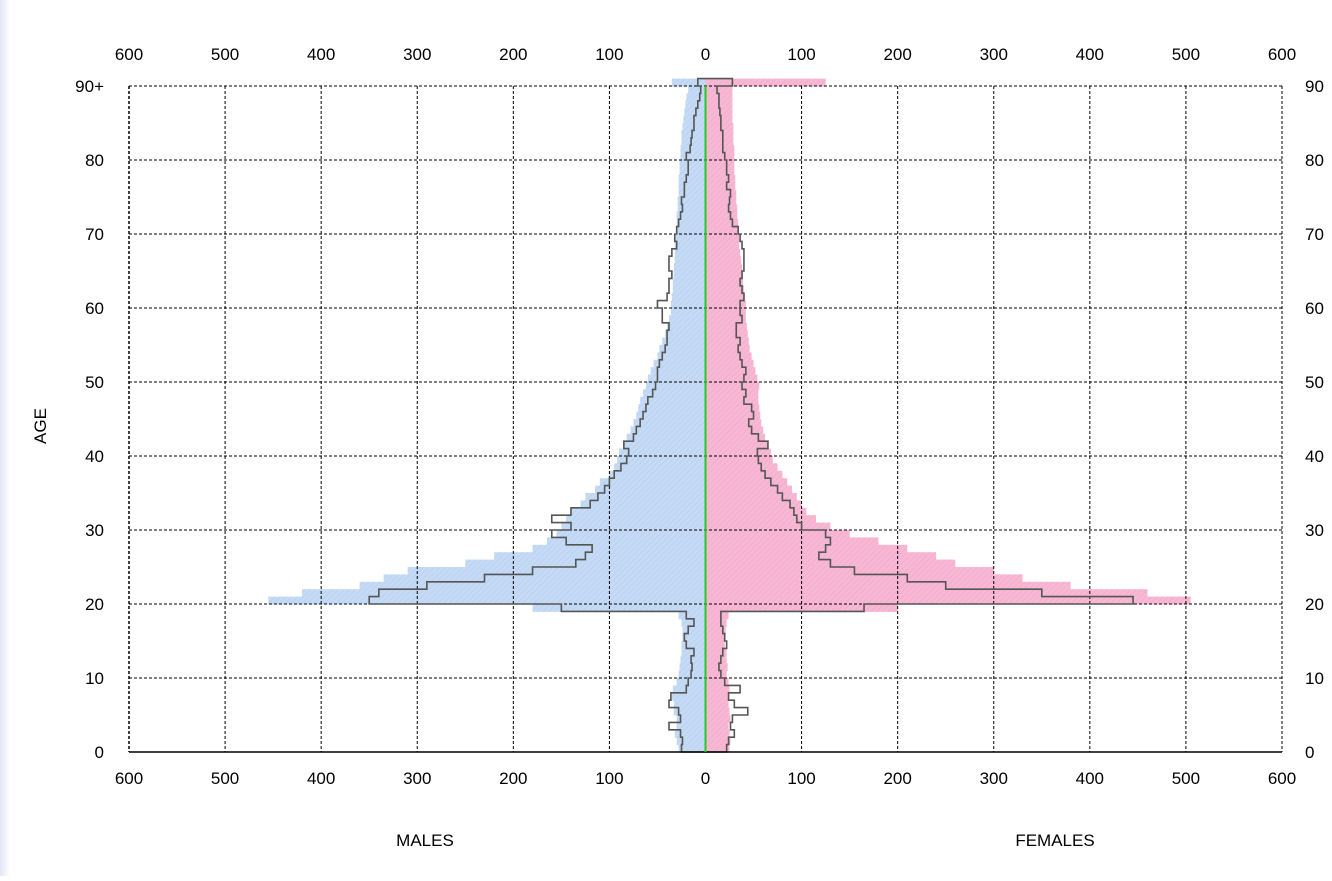 This screenshot has height=881, width=1332. What do you see at coordinates (1090, 778) in the screenshot?
I see `x-tick-label-bottom-10: 400` at bounding box center [1090, 778].